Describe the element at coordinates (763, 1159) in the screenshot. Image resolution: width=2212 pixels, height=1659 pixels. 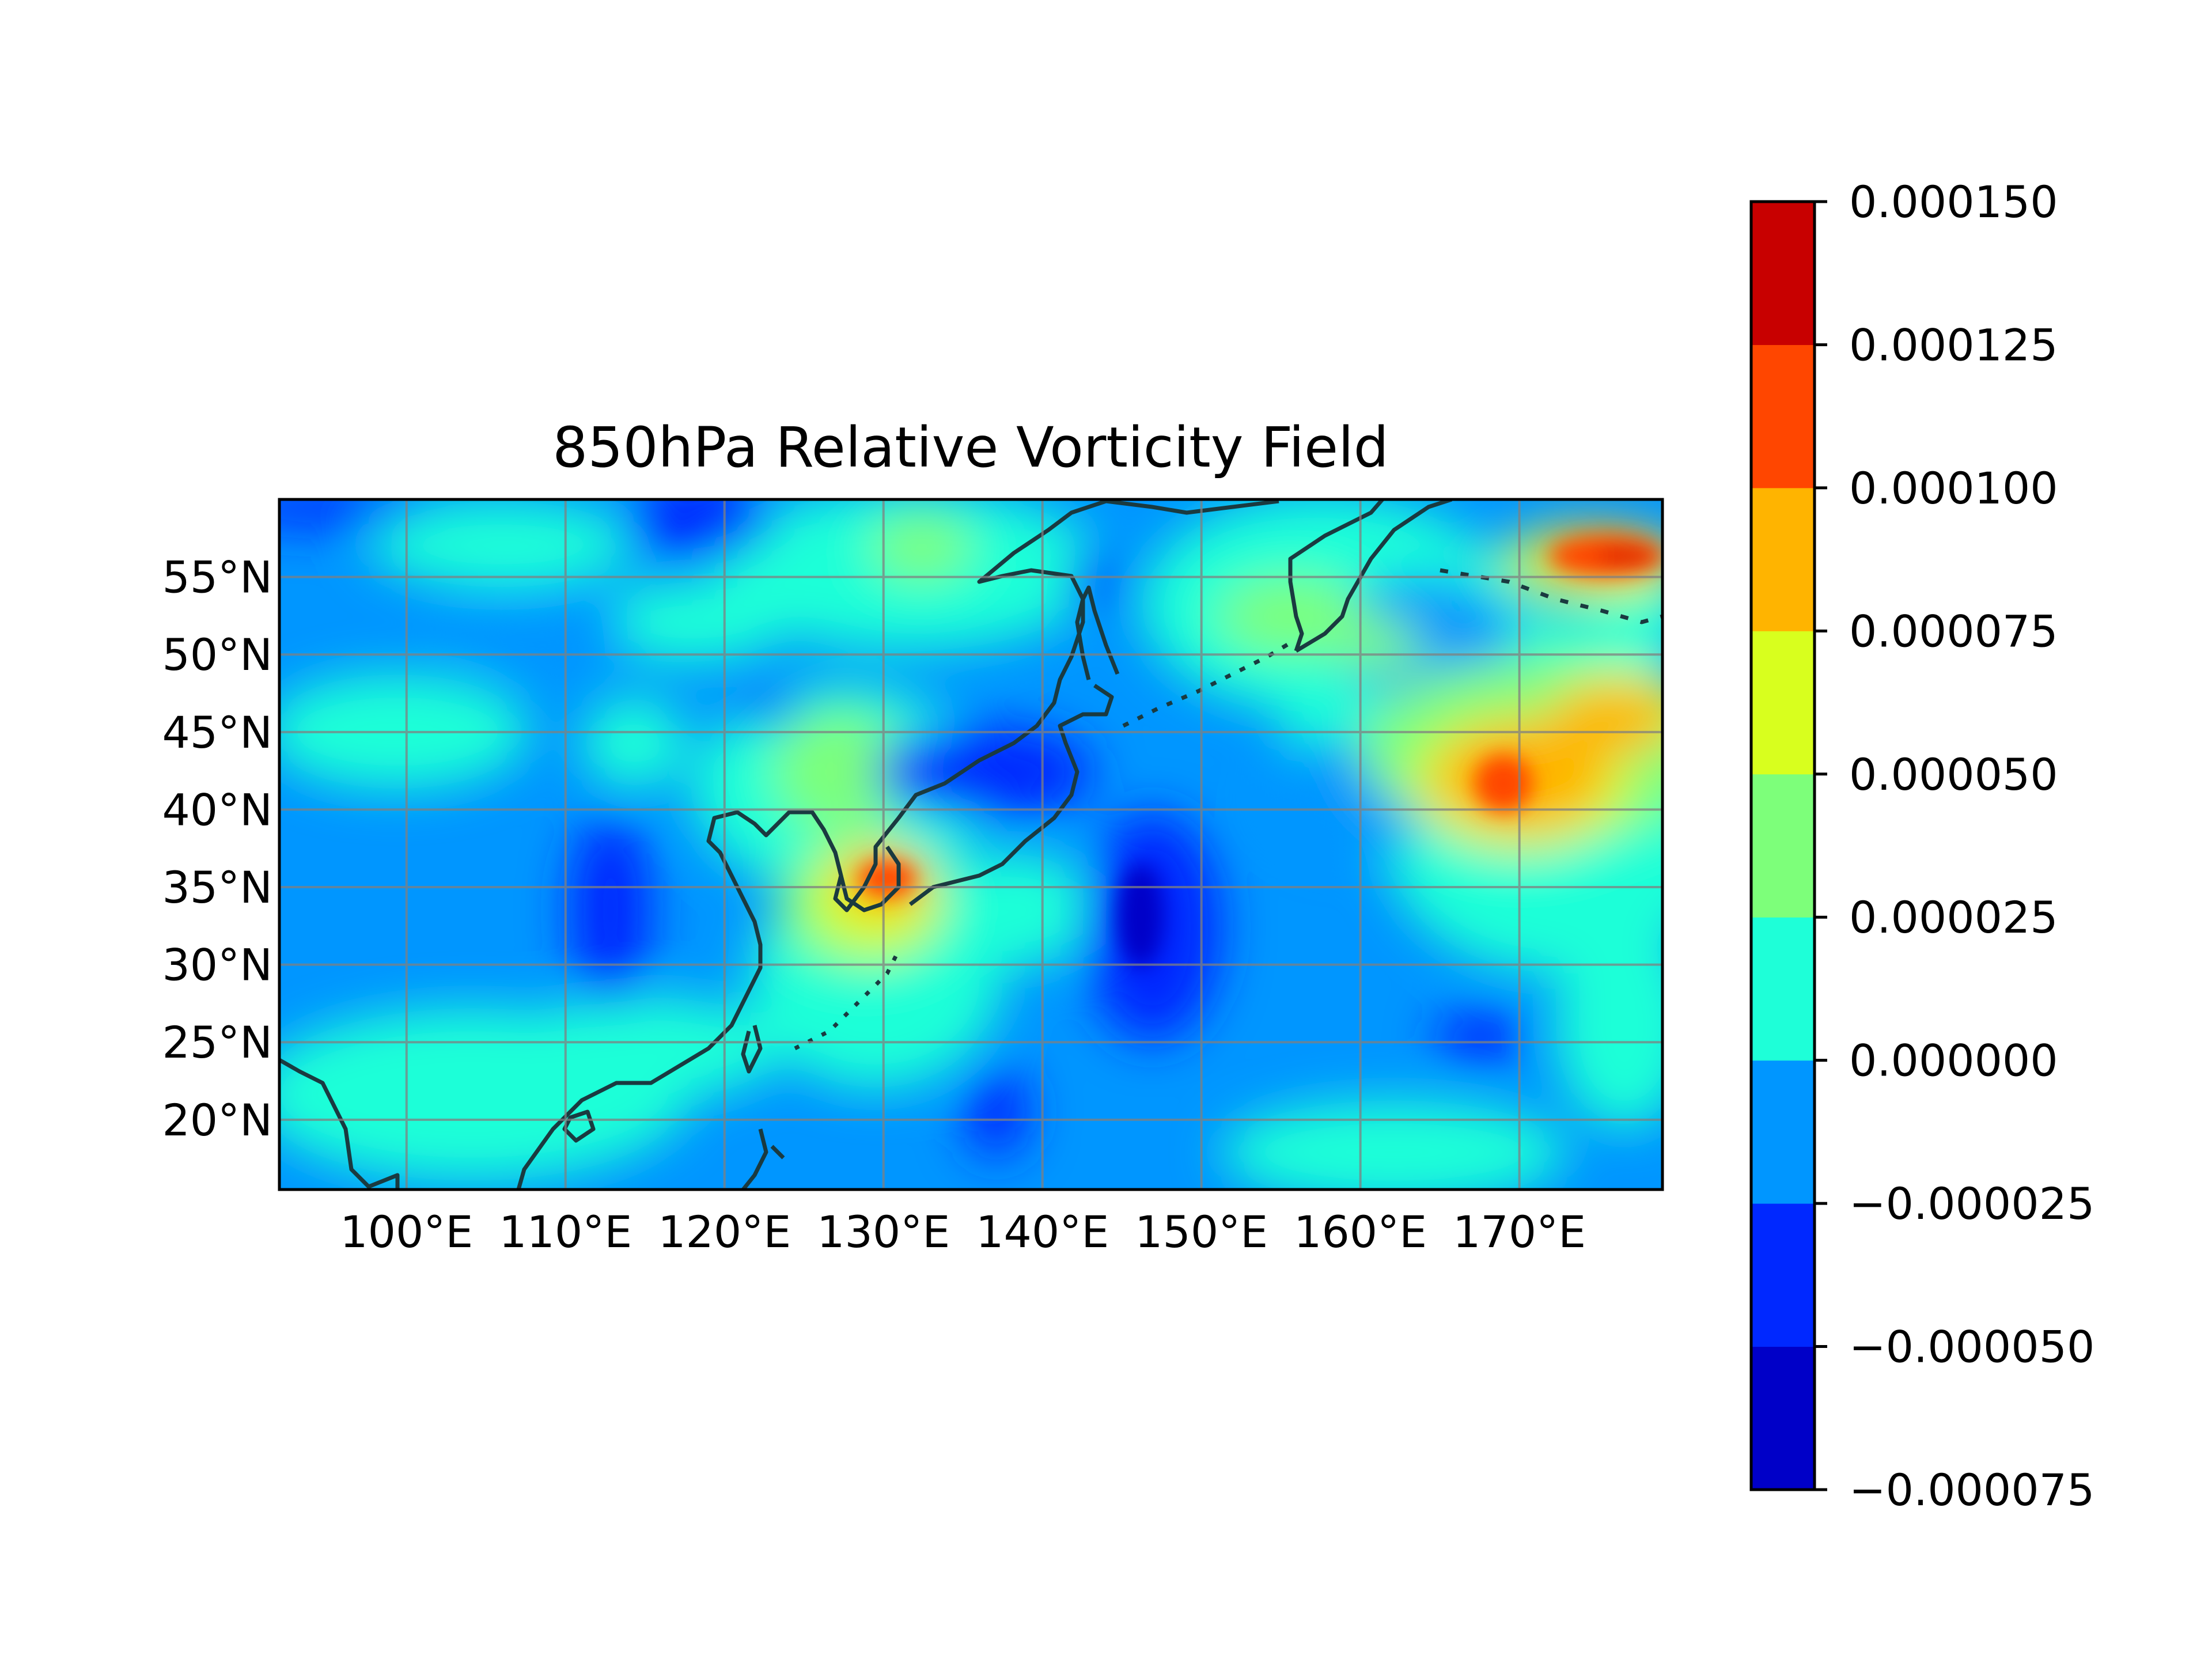
I see `coastline-philippines` at that location.